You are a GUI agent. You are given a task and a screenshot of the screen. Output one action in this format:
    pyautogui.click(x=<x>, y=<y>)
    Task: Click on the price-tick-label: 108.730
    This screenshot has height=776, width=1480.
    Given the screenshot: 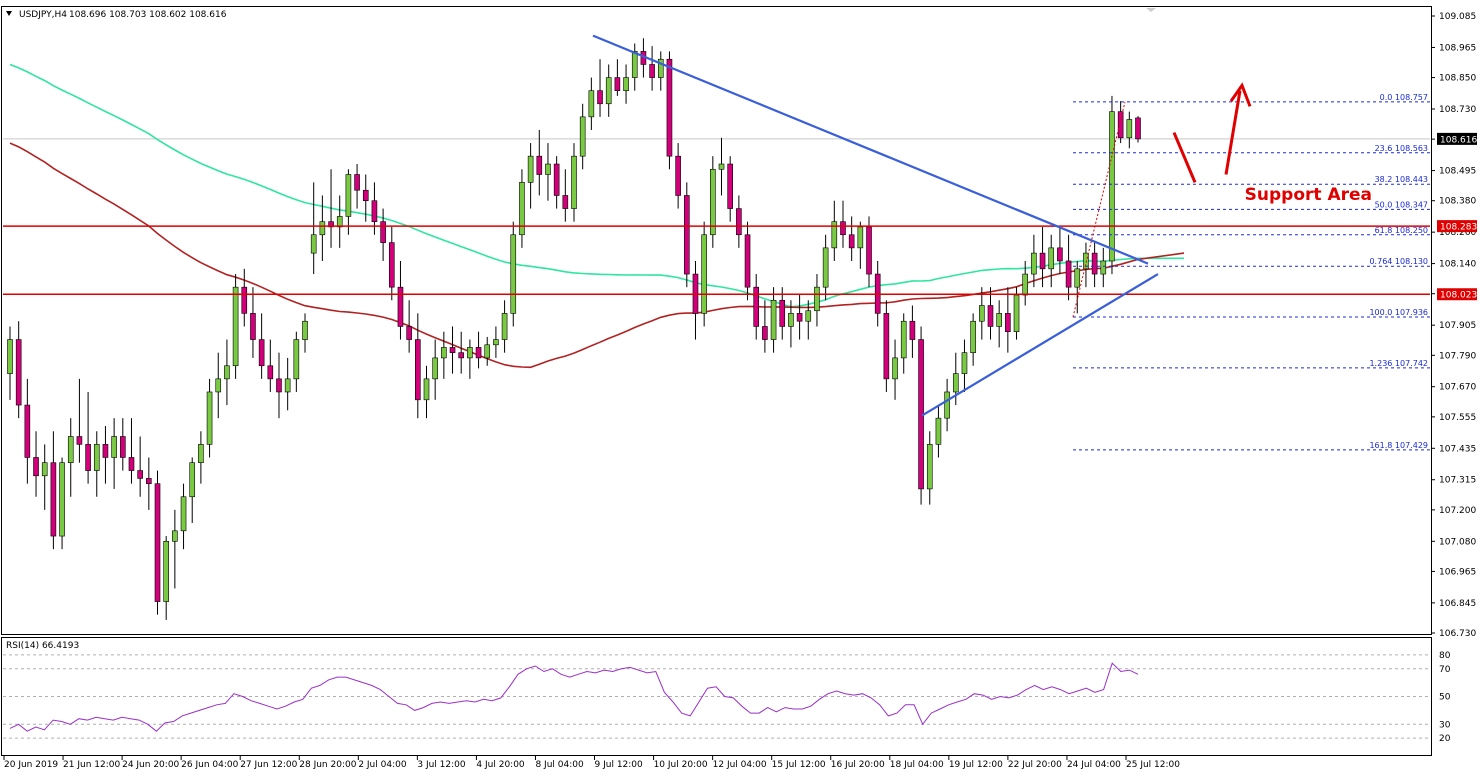 What is the action you would take?
    pyautogui.click(x=1457, y=110)
    